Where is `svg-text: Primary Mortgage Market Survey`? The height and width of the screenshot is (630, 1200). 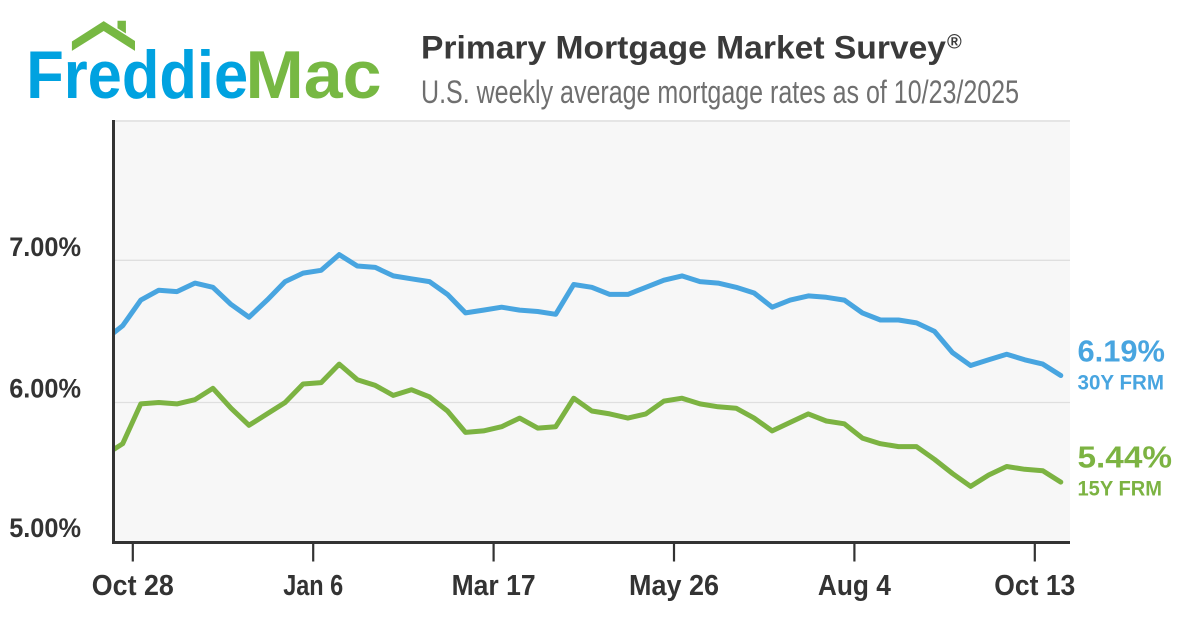 svg-text: Primary Mortgage Market Survey is located at coordinates (683, 47).